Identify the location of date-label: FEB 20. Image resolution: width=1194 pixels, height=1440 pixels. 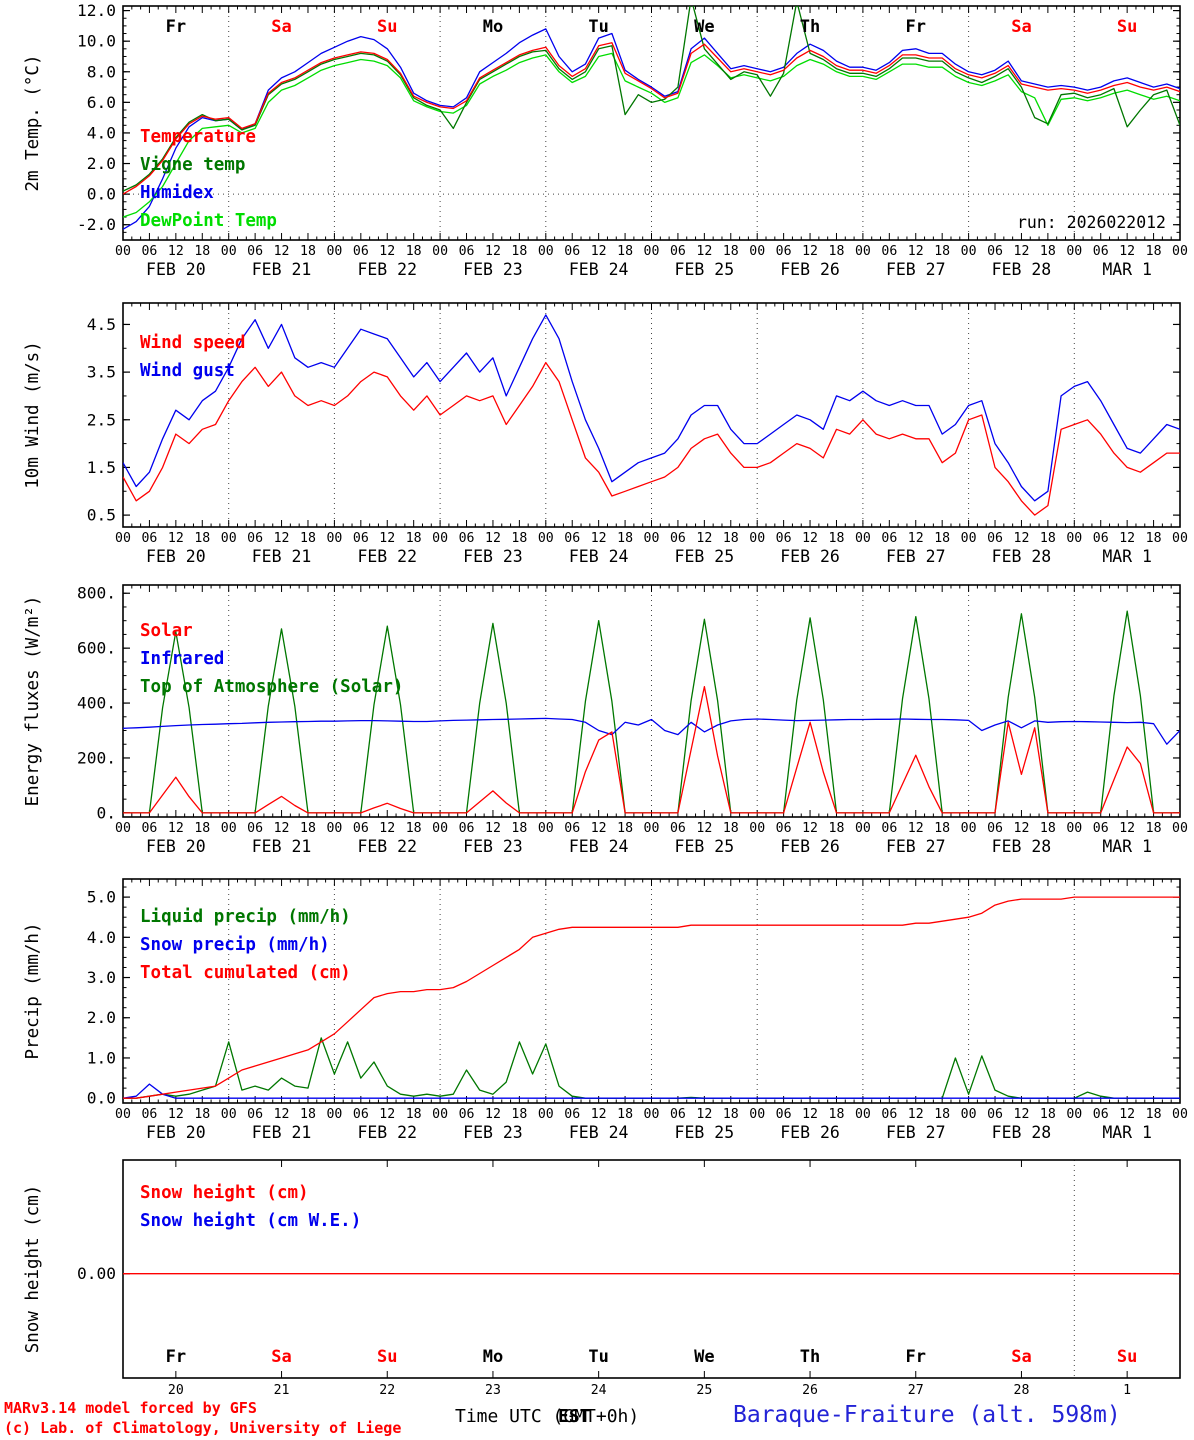
(176, 269).